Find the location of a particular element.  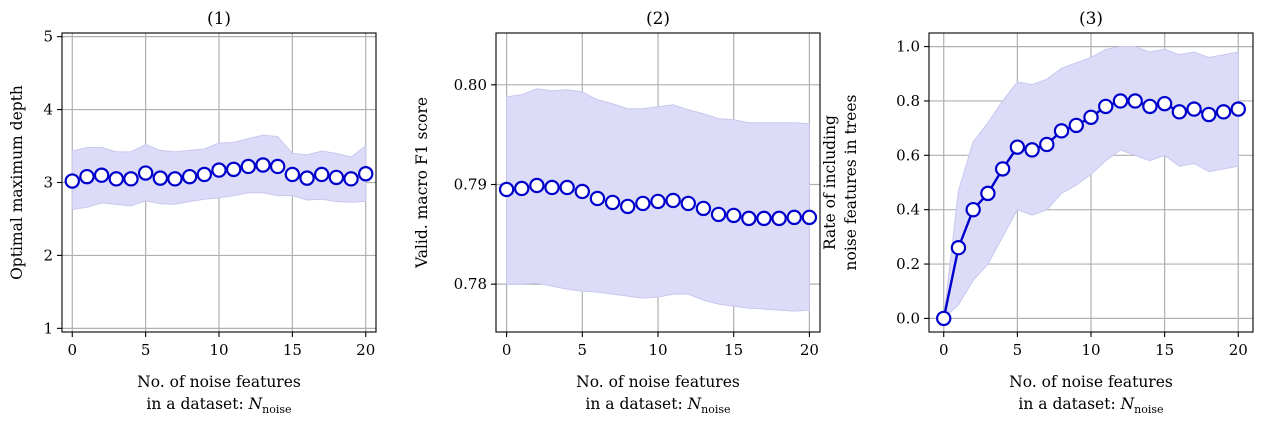

y-tick-label: 0.80 is located at coordinates (470, 85).